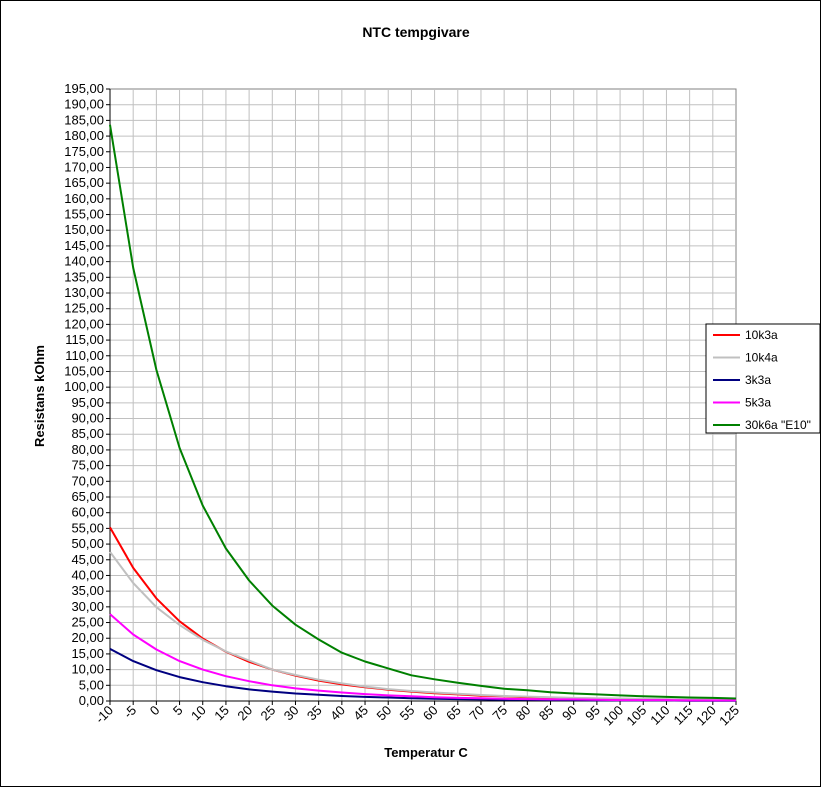 The height and width of the screenshot is (787, 821). Describe the element at coordinates (221, 713) in the screenshot. I see `x-tick-label: 15` at that location.